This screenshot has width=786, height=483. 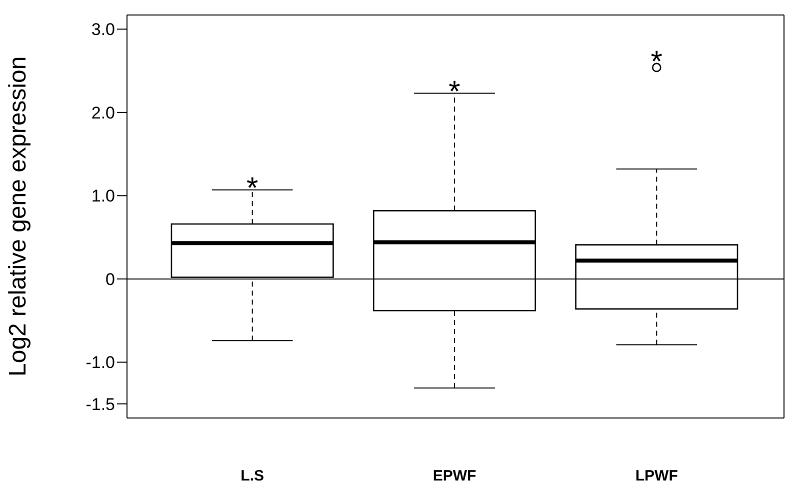 What do you see at coordinates (100, 404) in the screenshot?
I see `y-tick-label: -1.5` at bounding box center [100, 404].